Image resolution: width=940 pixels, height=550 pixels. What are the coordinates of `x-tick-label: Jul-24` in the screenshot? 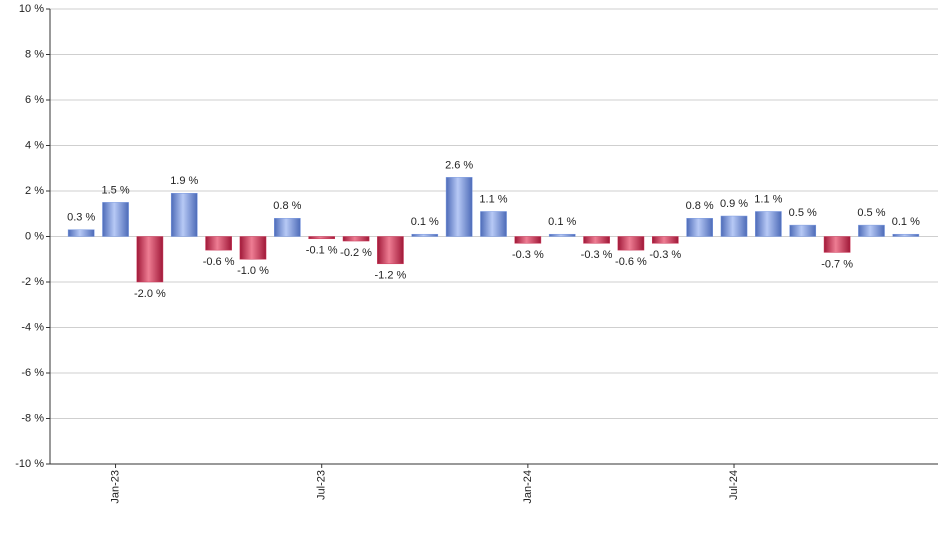 It's located at (734, 485).